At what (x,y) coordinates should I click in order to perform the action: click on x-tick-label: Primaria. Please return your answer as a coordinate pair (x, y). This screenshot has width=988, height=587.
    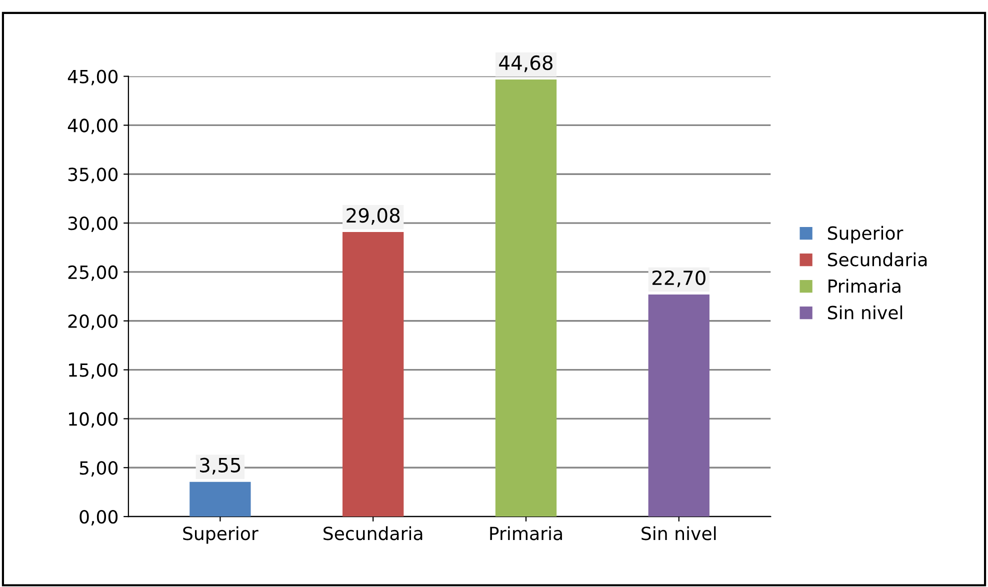
    Looking at the image, I should click on (526, 533).